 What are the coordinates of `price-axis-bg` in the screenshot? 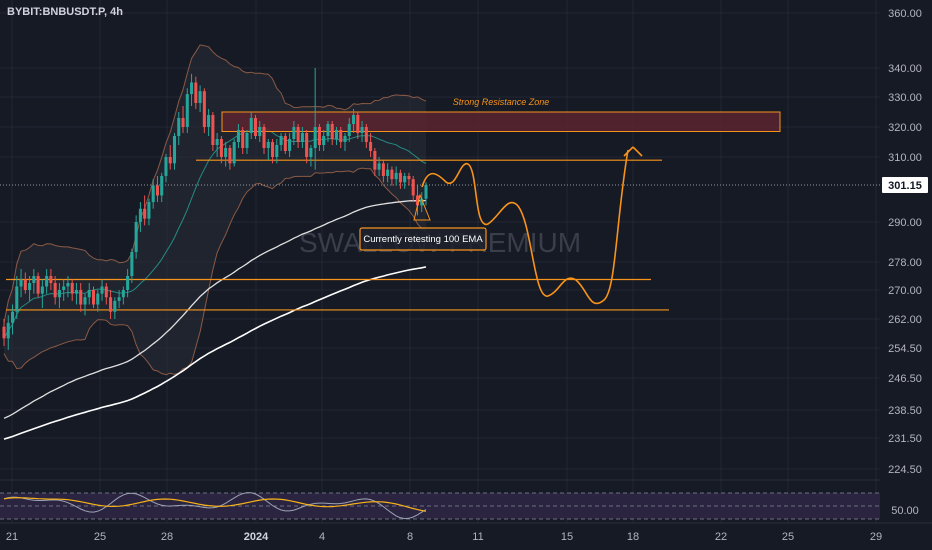 It's located at (906, 261).